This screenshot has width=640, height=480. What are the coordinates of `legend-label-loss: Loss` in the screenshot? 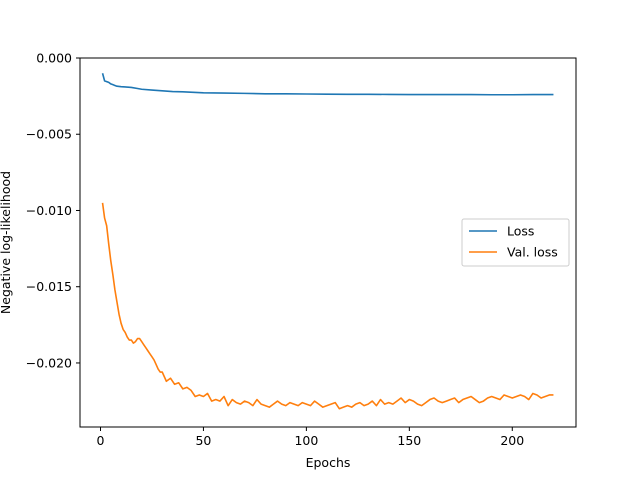 It's located at (520, 231).